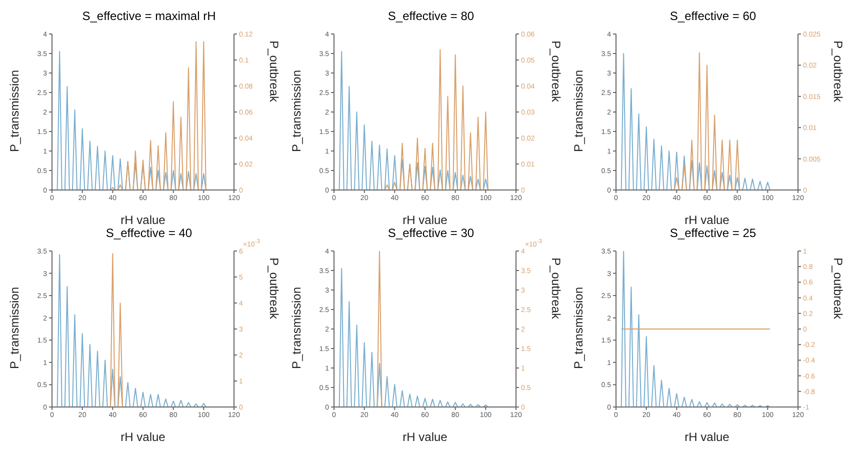  Describe the element at coordinates (713, 16) in the screenshot. I see `chart-title: S_effective = 60` at that location.